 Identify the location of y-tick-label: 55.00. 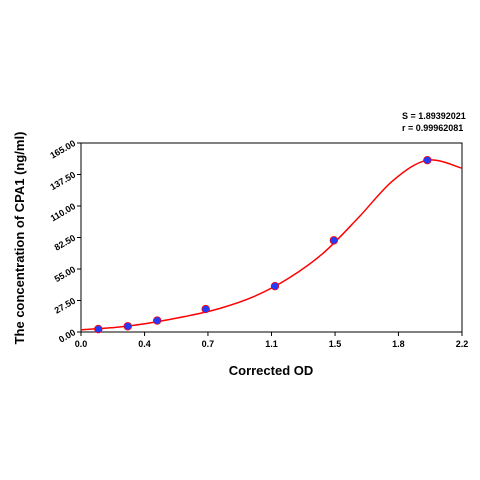
(65, 274).